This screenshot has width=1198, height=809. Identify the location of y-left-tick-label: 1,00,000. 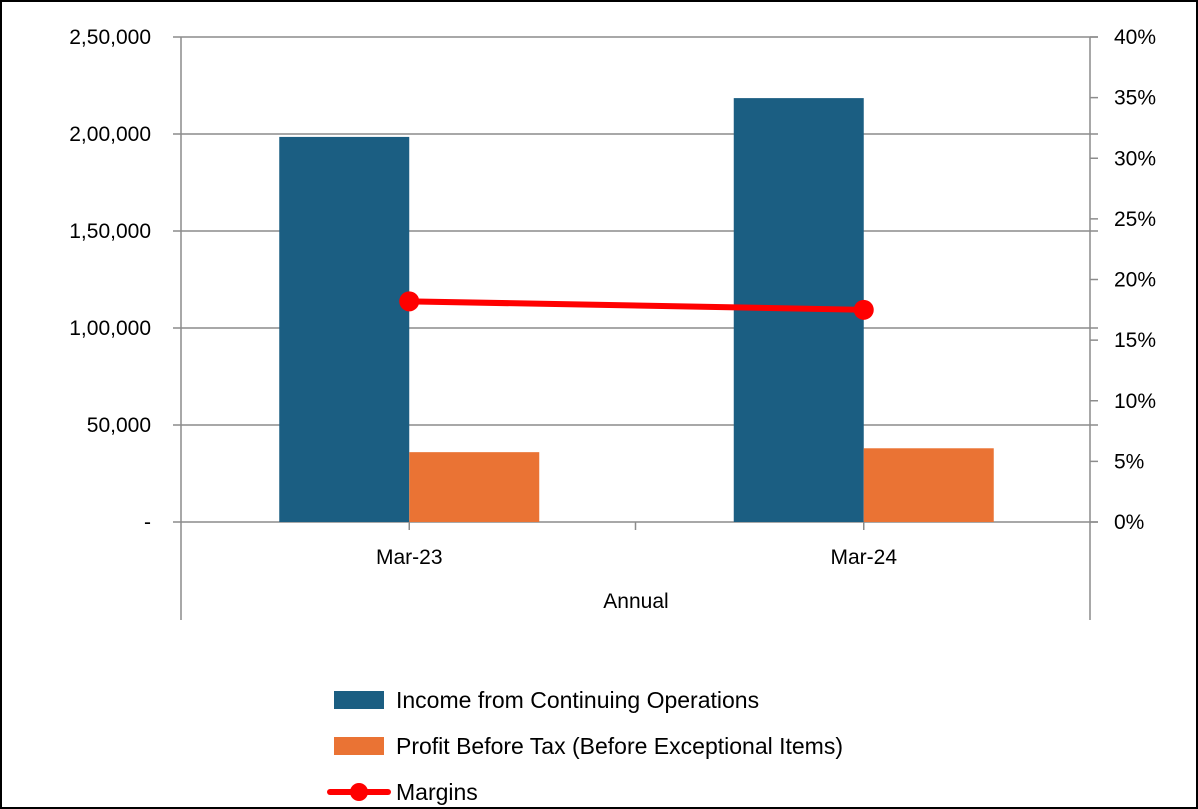
(110, 328).